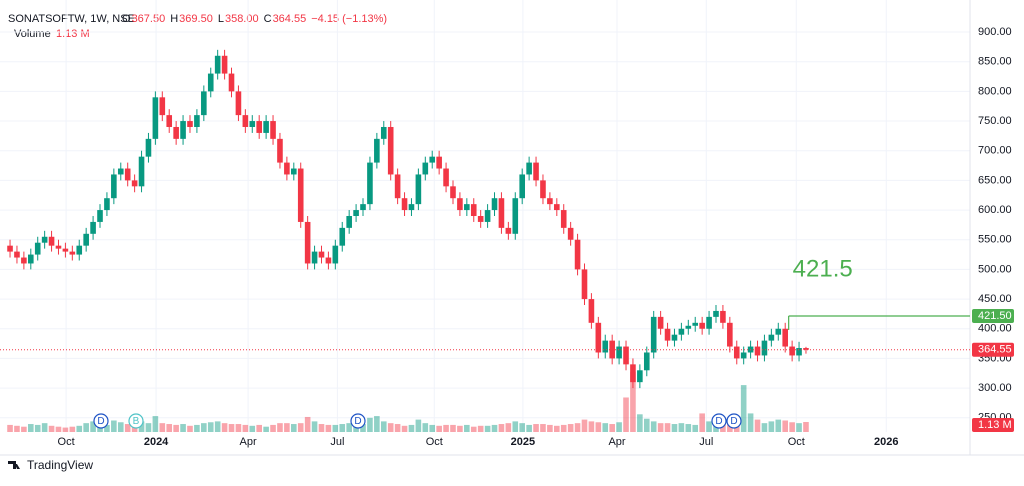  I want to click on y-tick-label: 650.00, so click(995, 180).